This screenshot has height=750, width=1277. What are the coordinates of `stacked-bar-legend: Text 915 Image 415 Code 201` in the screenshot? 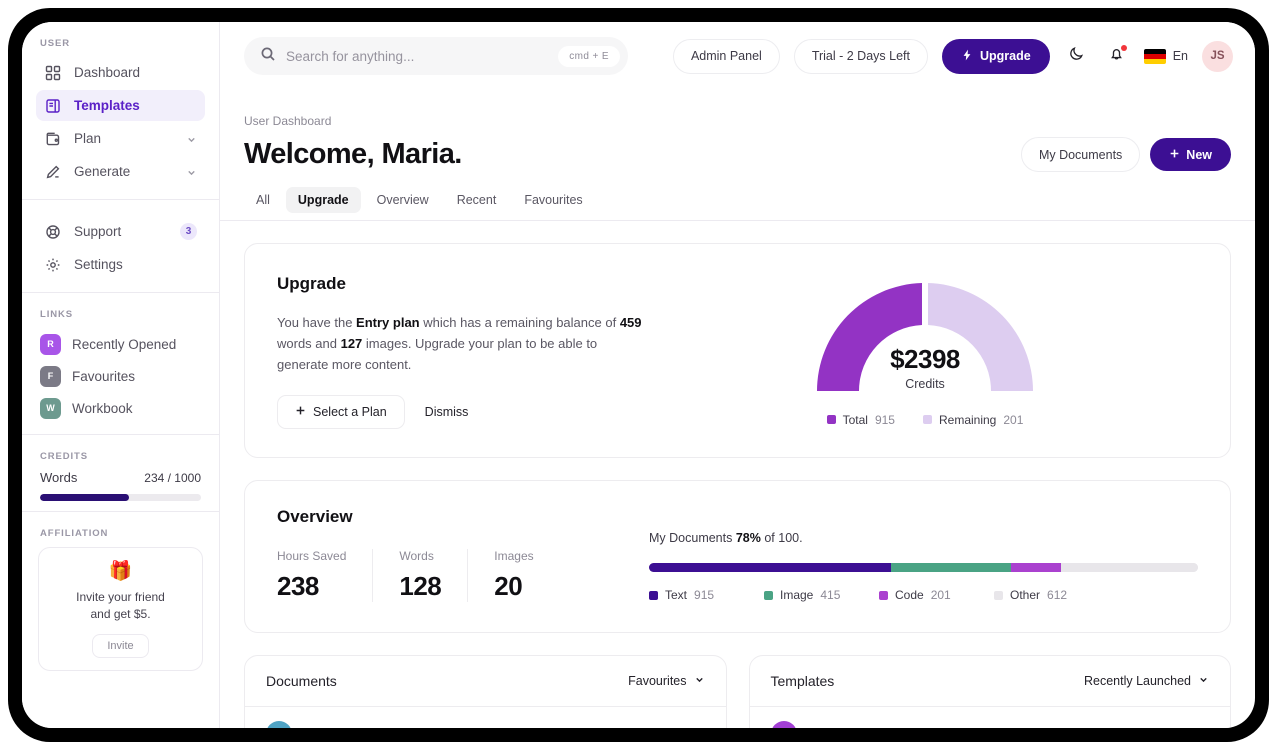 It's located at (923, 595).